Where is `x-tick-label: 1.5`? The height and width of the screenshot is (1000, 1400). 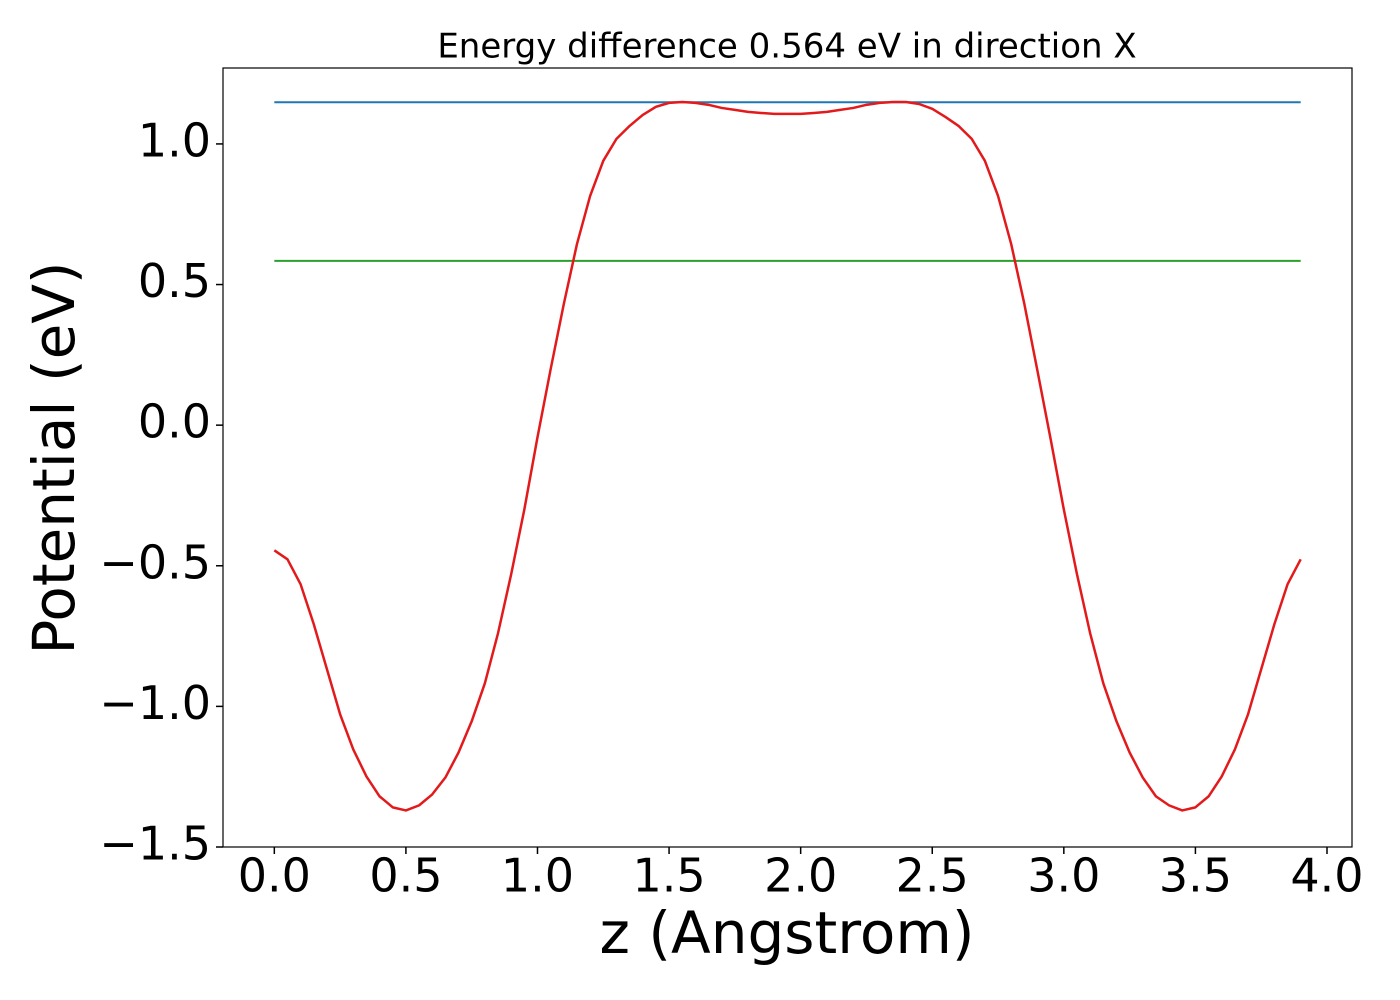 x-tick-label: 1.5 is located at coordinates (668, 876).